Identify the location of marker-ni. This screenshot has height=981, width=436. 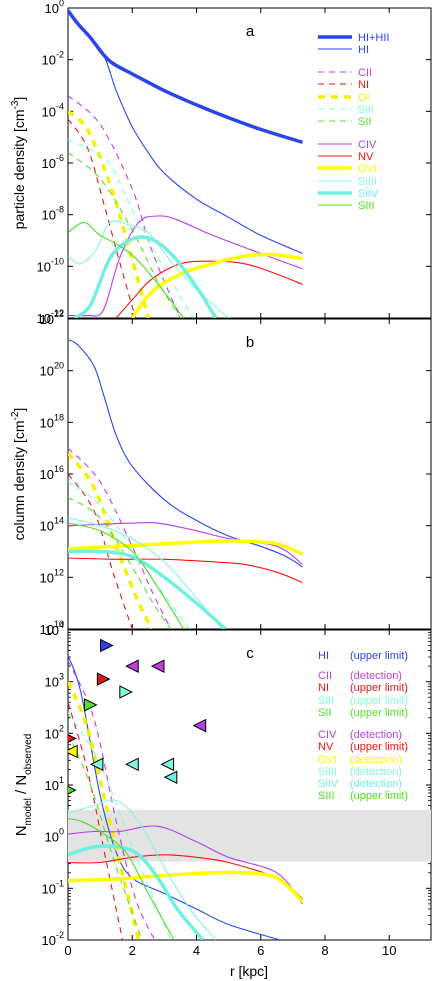
(103, 679).